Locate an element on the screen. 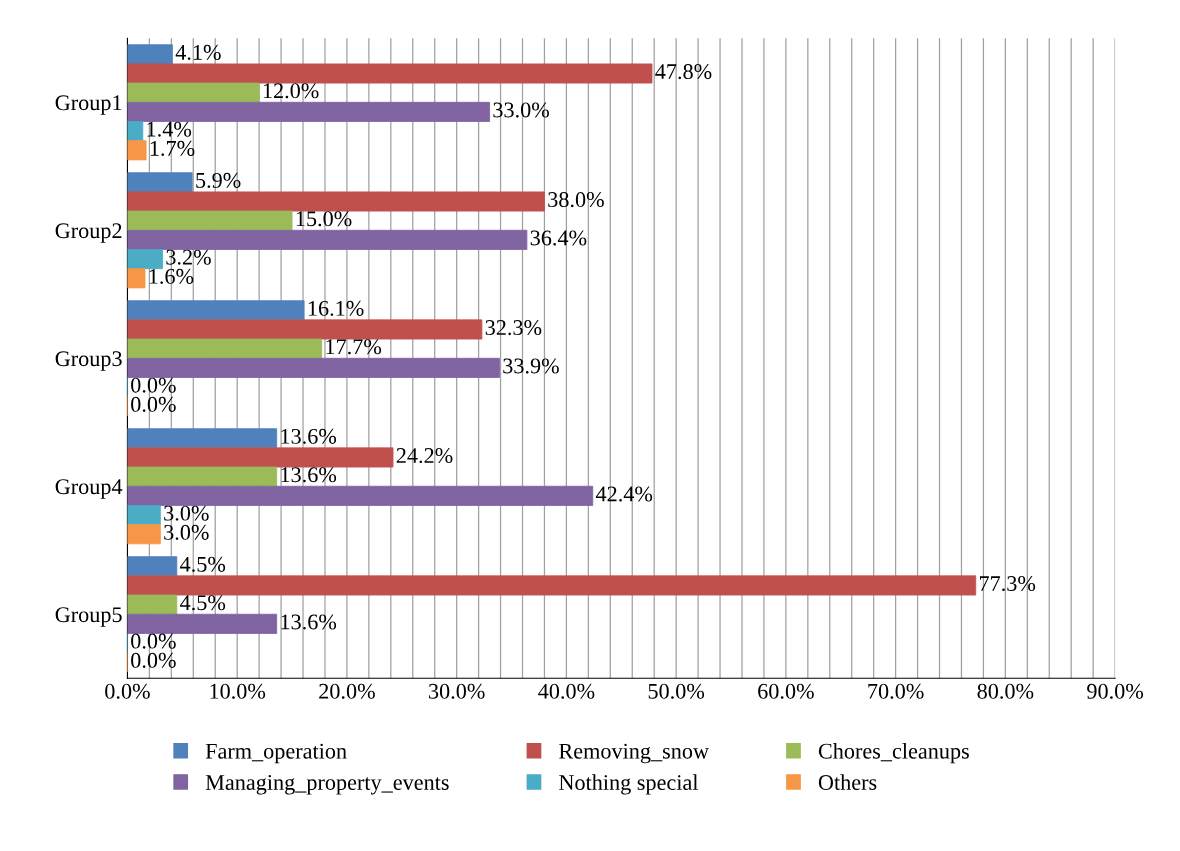 The image size is (1180, 851). data-label: 1.4% is located at coordinates (169, 129).